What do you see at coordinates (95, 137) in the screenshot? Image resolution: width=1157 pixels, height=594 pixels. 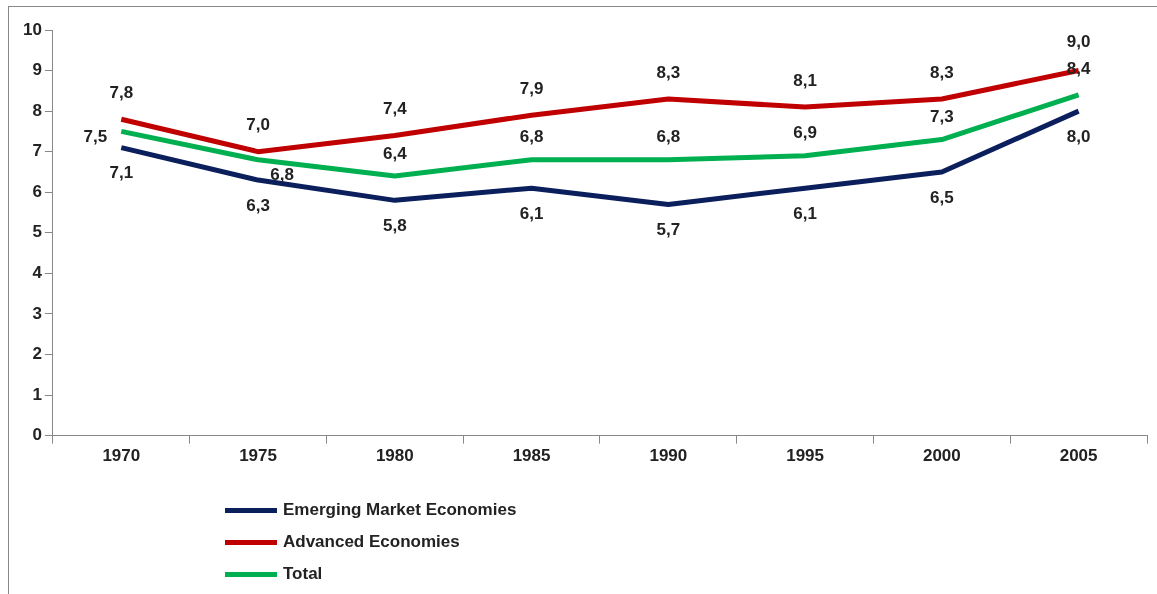 I see `data-label: 7,5` at bounding box center [95, 137].